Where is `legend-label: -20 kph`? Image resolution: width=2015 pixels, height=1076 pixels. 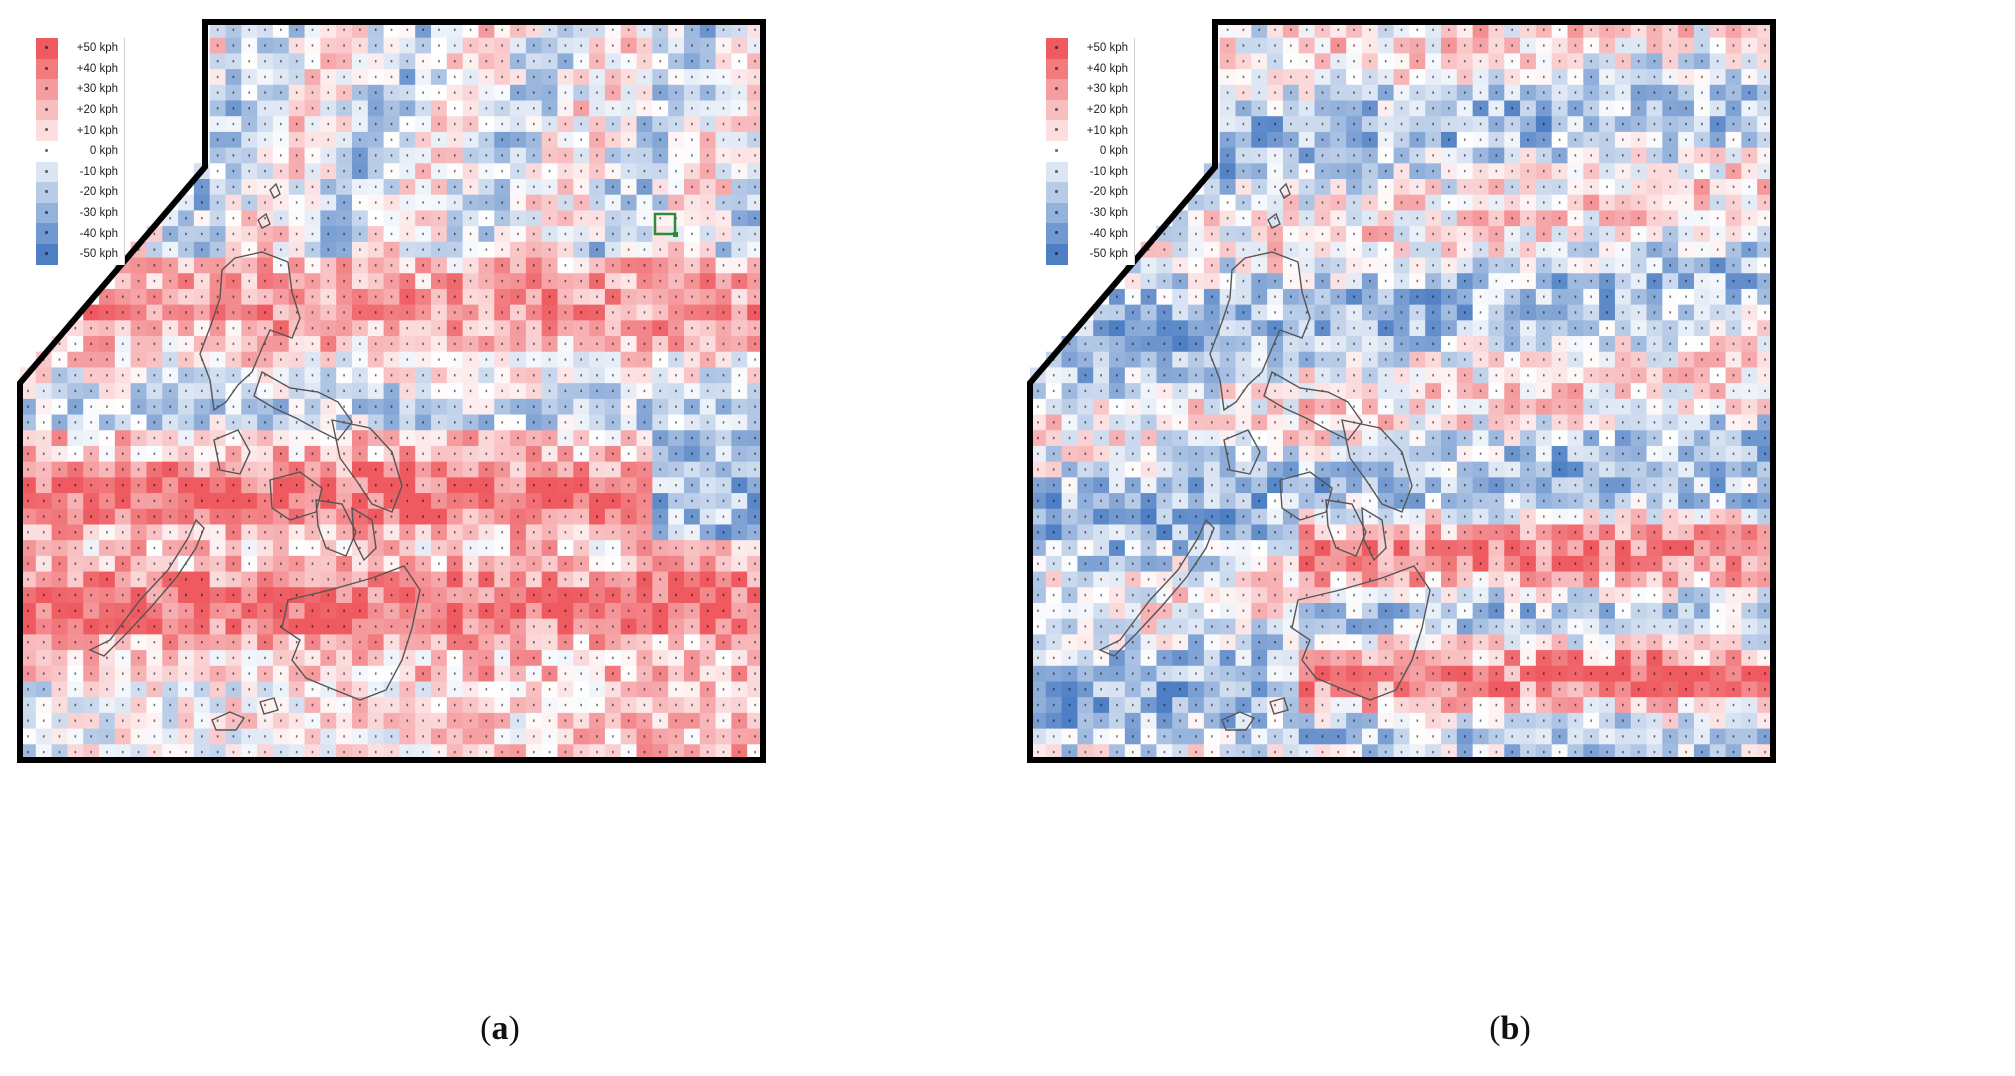
legend-label: -20 kph is located at coordinates (98, 192).